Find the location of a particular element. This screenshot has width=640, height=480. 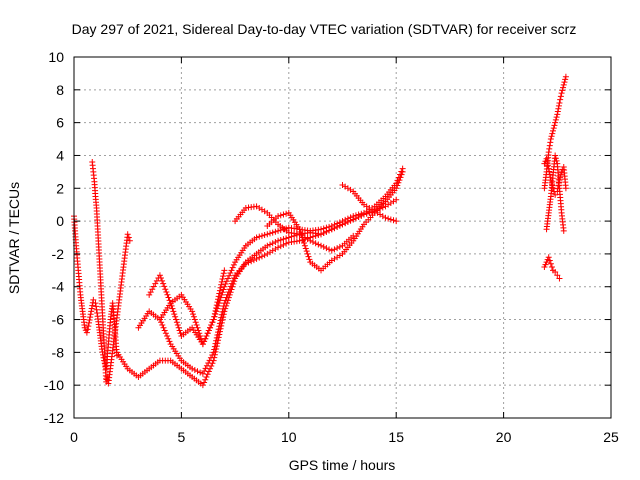

series-trace-d is located at coordinates (192, 307).